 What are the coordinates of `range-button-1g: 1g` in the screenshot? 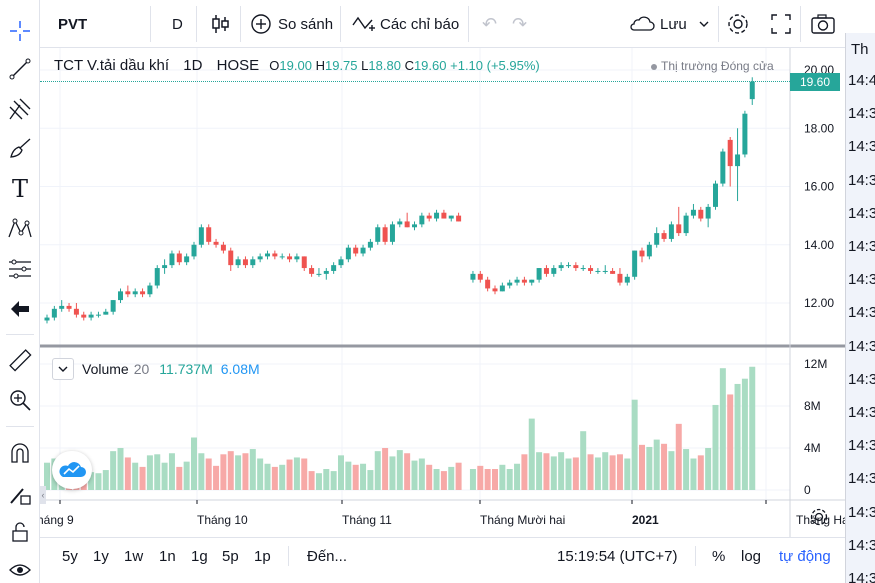 It's located at (199, 556).